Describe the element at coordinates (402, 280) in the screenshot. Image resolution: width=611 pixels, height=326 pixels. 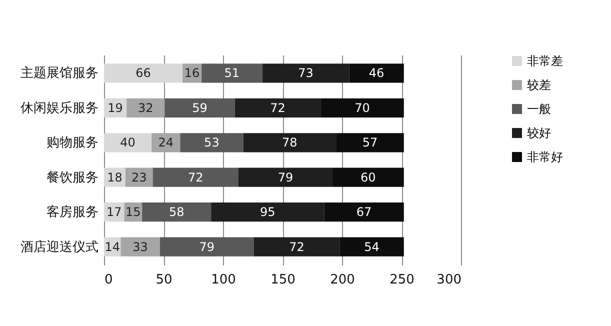
I see `x-tick-label: 250` at that location.